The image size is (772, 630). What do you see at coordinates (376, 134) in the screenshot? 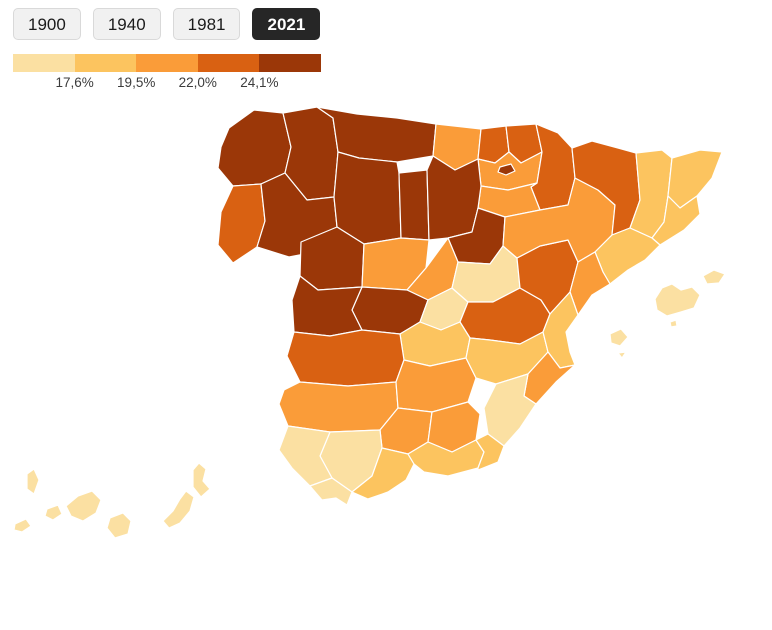
I see `region-asturias: Asturias` at bounding box center [376, 134].